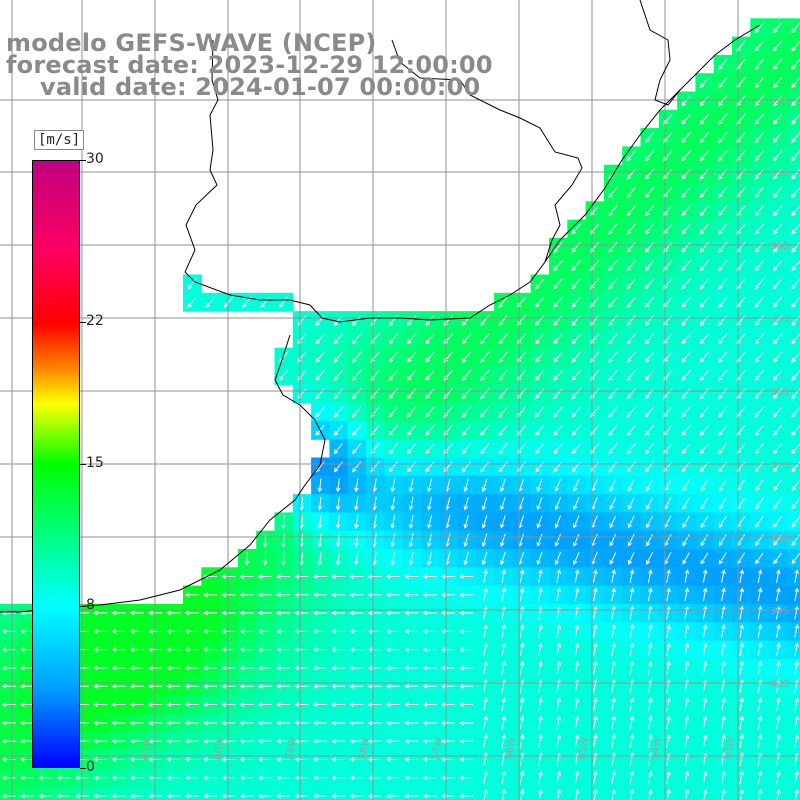 This screenshot has height=800, width=800. I want to click on latitude-label: 36S, so click(779, 392).